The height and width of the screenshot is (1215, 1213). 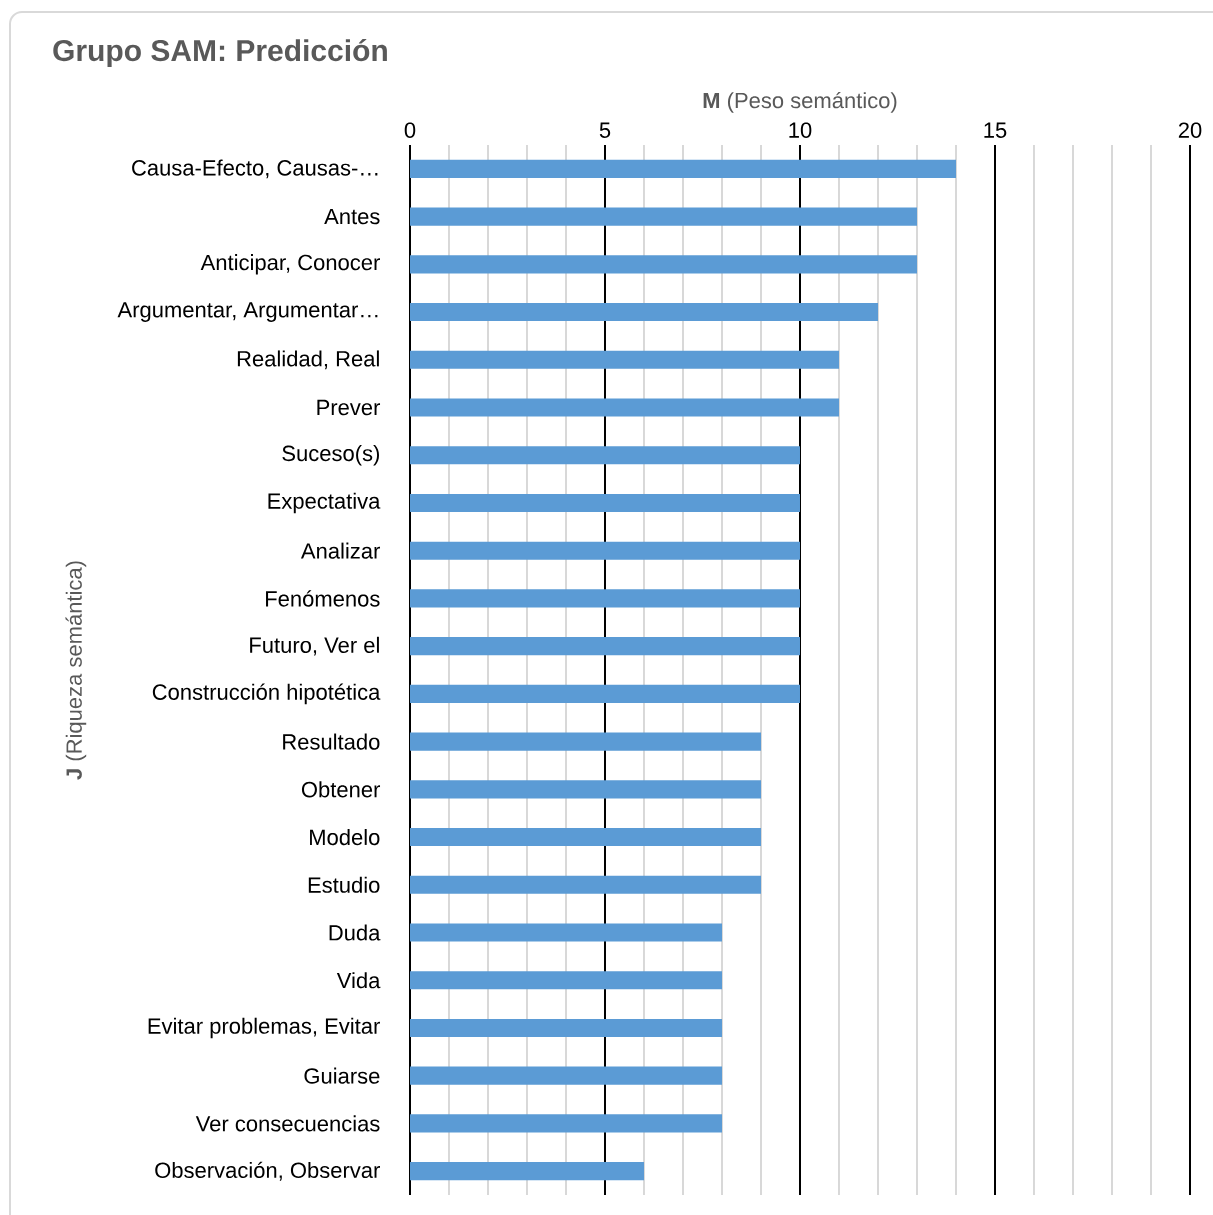 I want to click on y-axis-title: J (Riqueza semántica), so click(x=76, y=670).